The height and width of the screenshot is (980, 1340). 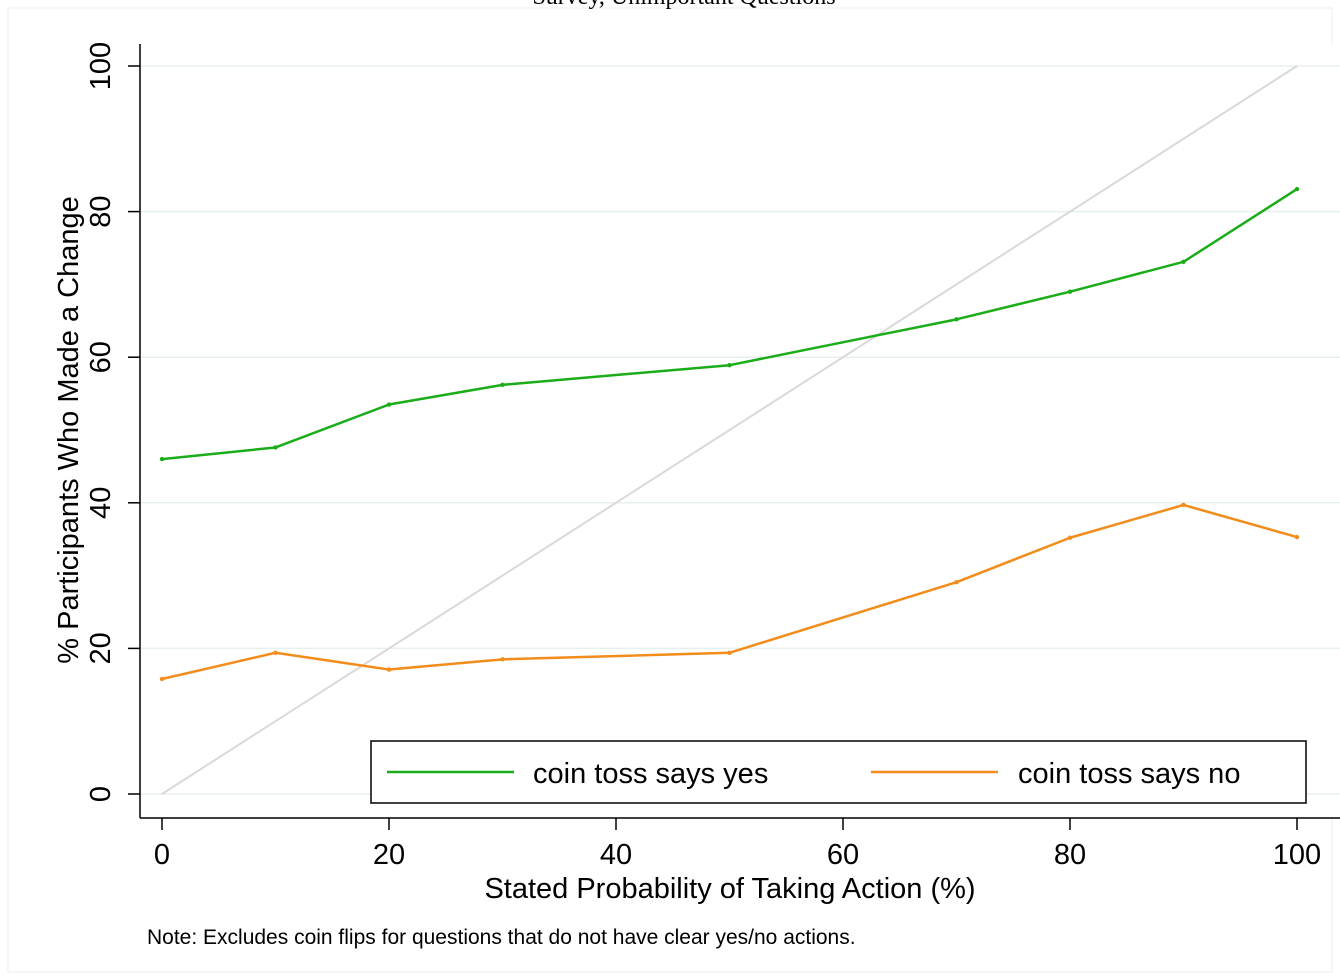 What do you see at coordinates (101, 211) in the screenshot?
I see `y-tick-label-80: 80` at bounding box center [101, 211].